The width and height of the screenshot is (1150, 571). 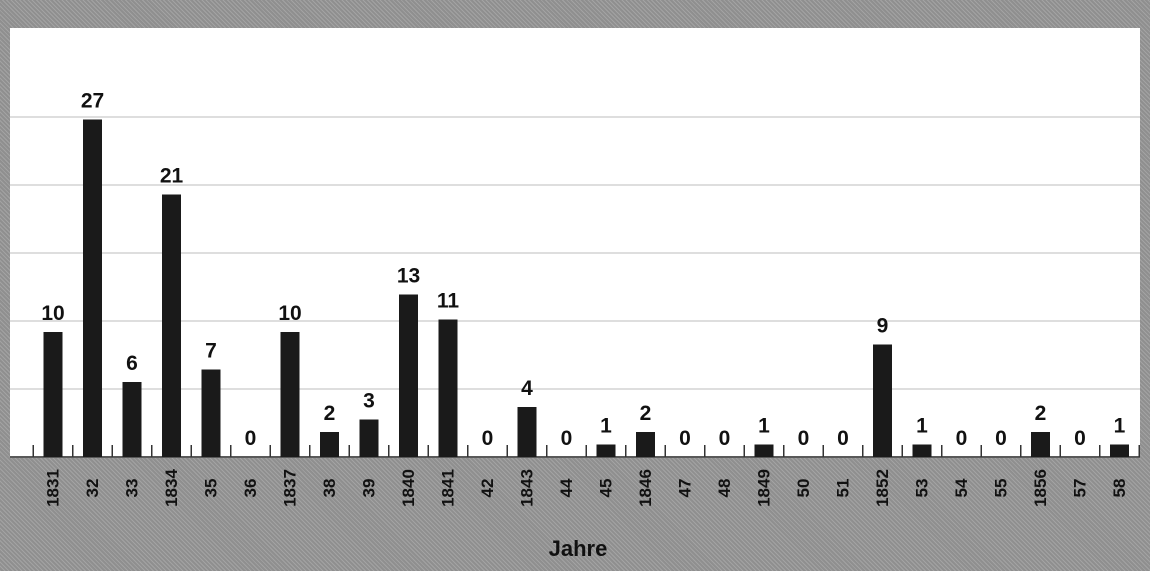 What do you see at coordinates (962, 438) in the screenshot?
I see `value-label-54: 0` at bounding box center [962, 438].